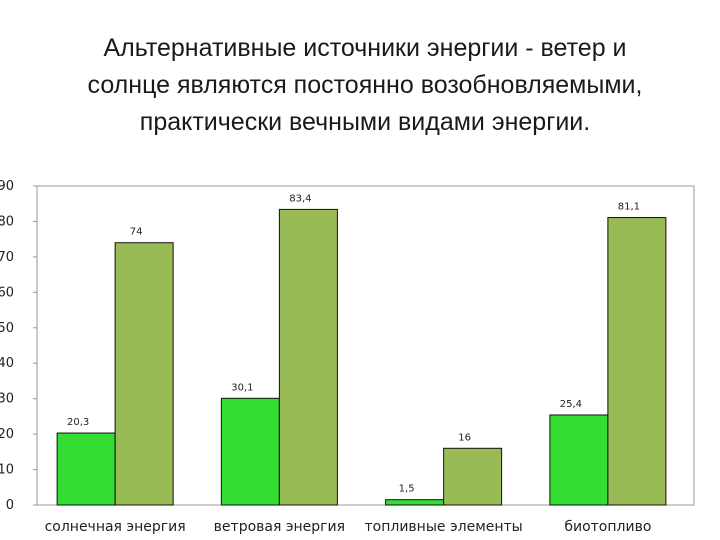  What do you see at coordinates (242, 387) in the screenshot?
I see `data-label: 30,1` at bounding box center [242, 387].